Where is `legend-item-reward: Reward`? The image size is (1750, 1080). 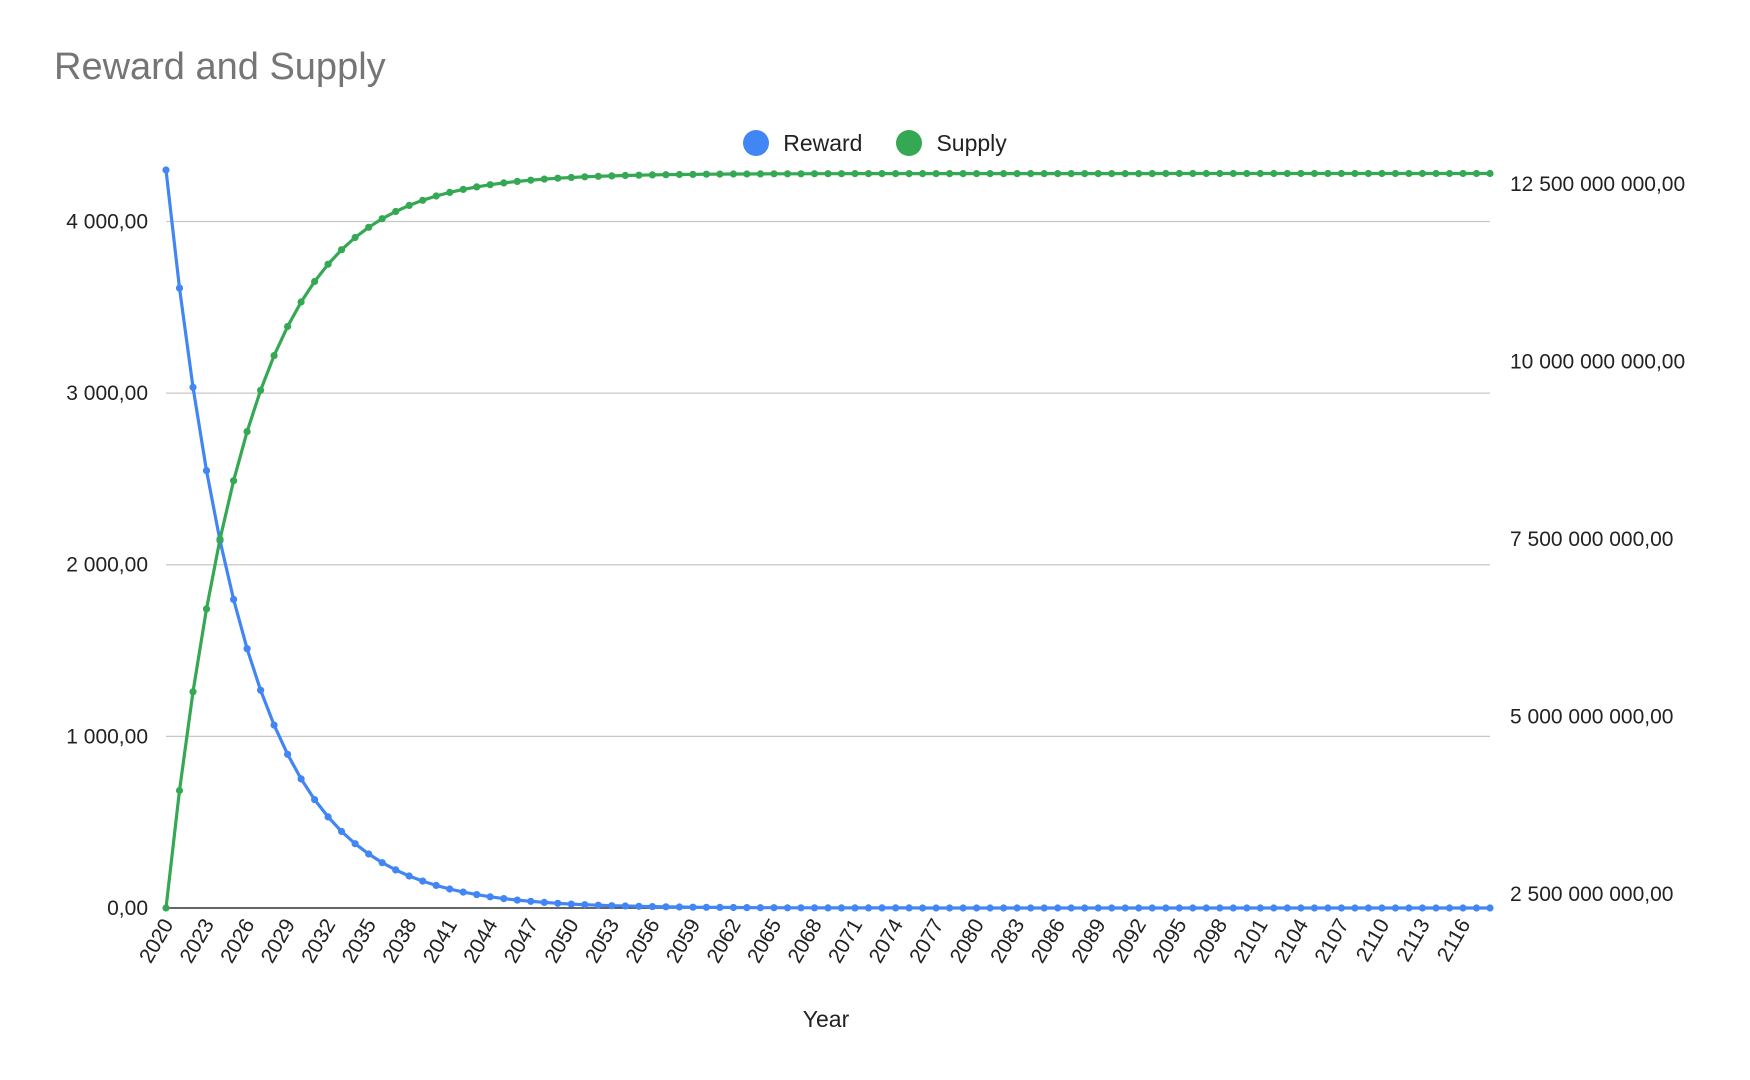
legend-item-reward: Reward is located at coordinates (802, 143).